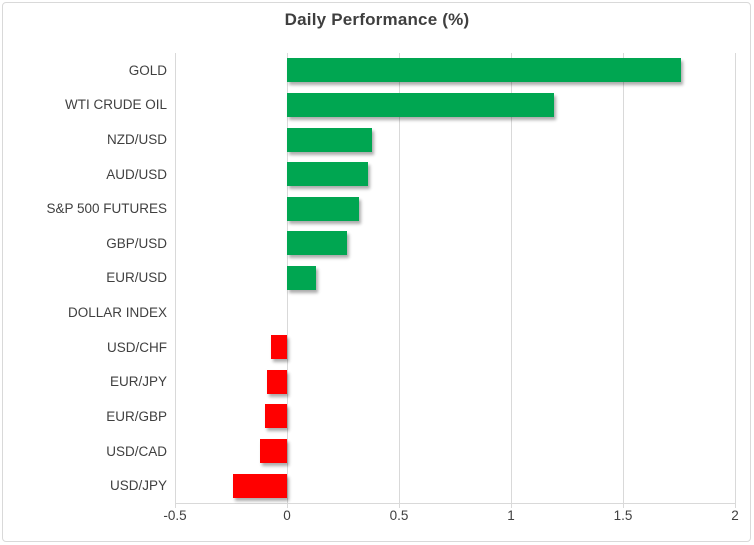  I want to click on x-axis-tick-labels: -0.5 0 0.5 1 1.5 2, so click(377, 519).